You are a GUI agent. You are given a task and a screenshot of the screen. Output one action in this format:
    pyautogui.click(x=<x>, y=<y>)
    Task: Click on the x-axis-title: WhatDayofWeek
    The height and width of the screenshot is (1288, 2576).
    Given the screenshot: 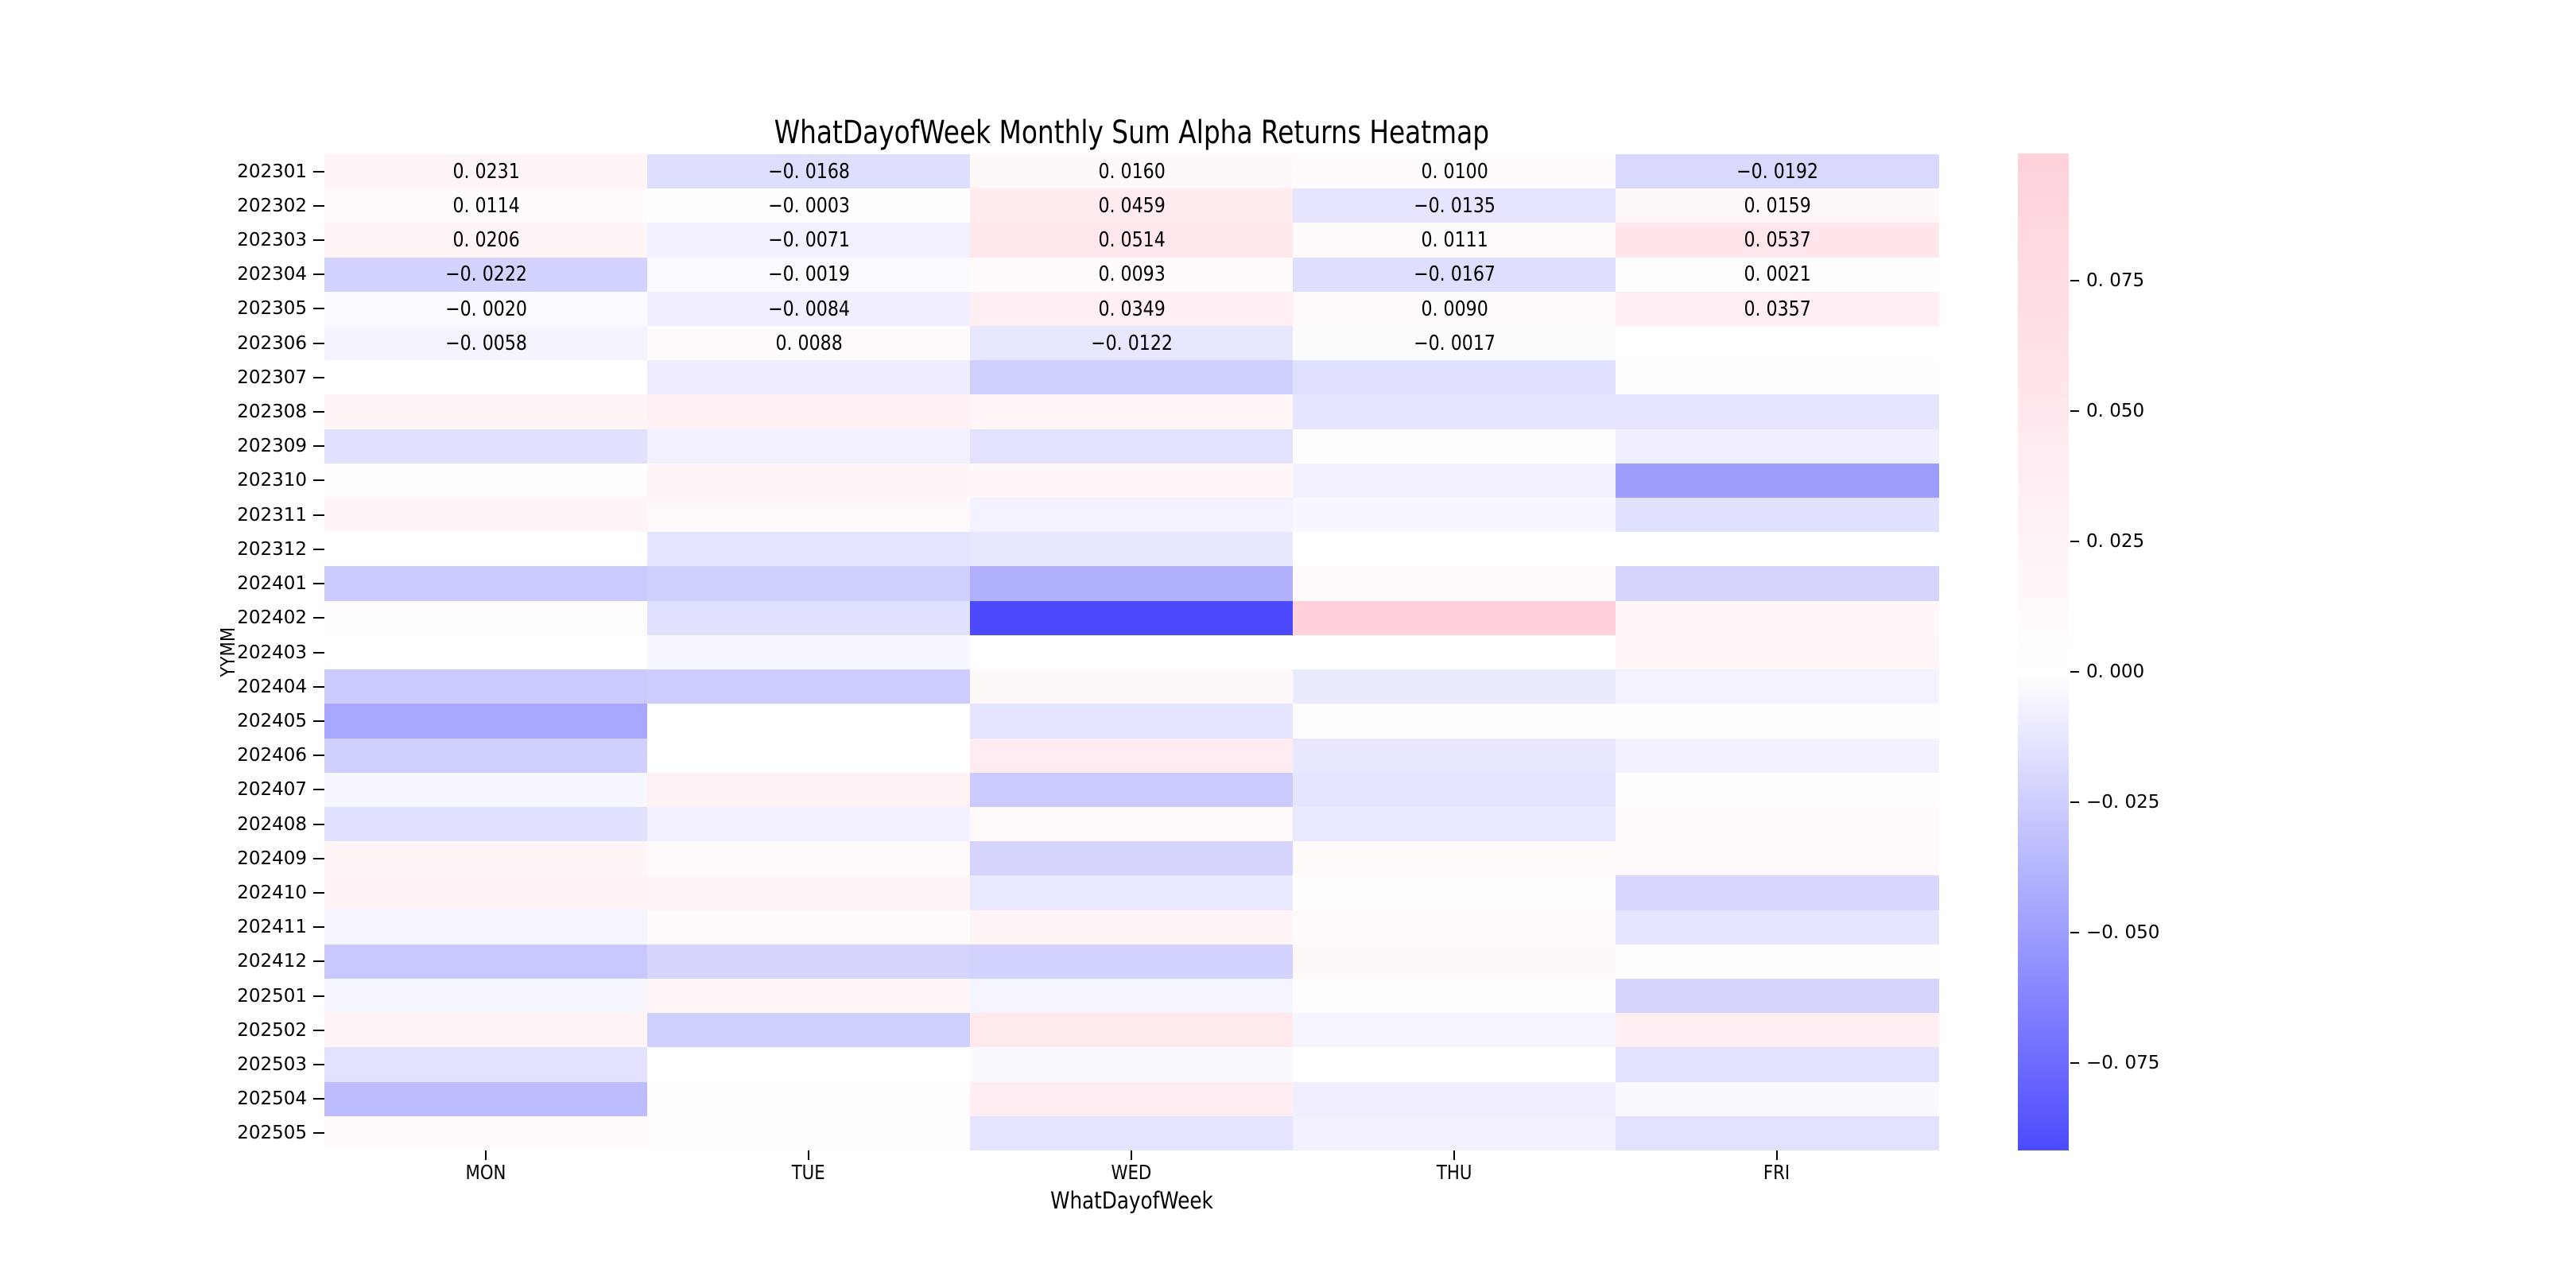 What is the action you would take?
    pyautogui.click(x=1131, y=1201)
    